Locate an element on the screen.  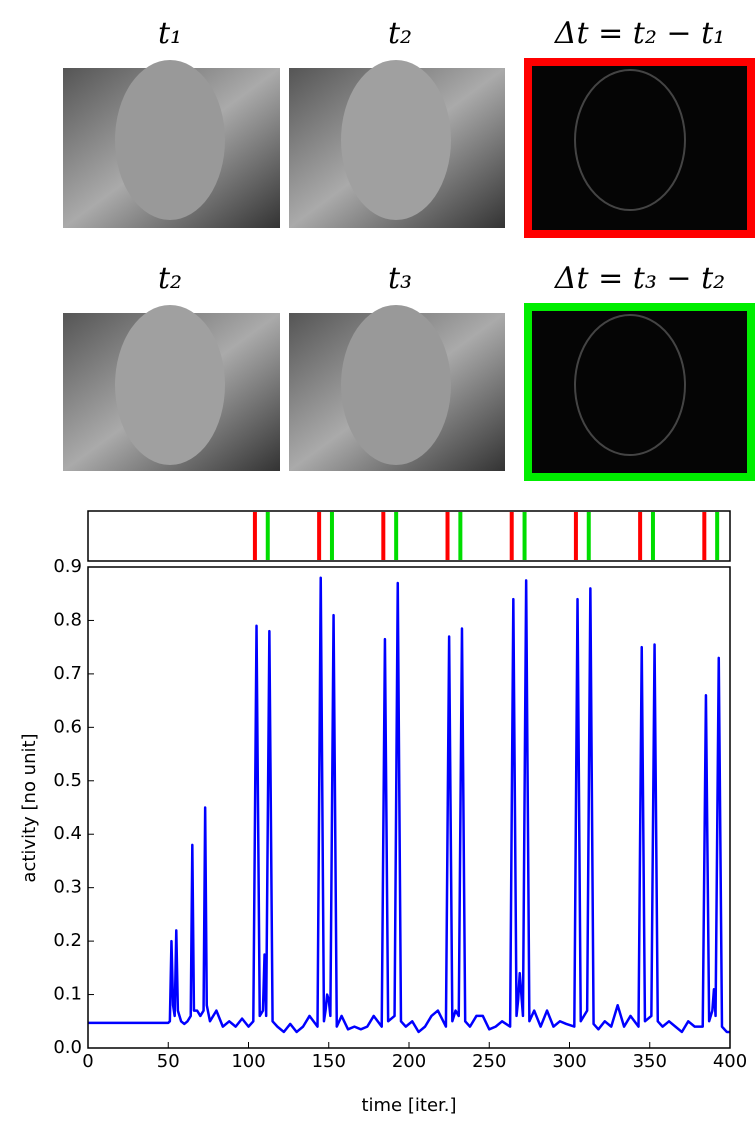
y-tick-label: 0.4 is located at coordinates (67, 833).